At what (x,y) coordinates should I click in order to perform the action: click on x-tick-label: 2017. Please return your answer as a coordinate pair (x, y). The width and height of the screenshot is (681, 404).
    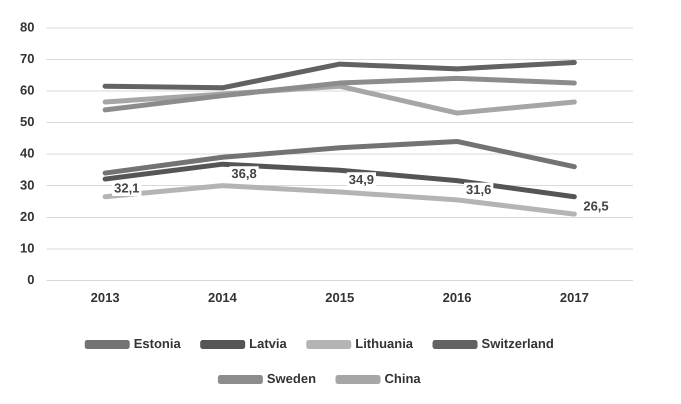
    Looking at the image, I should click on (574, 297).